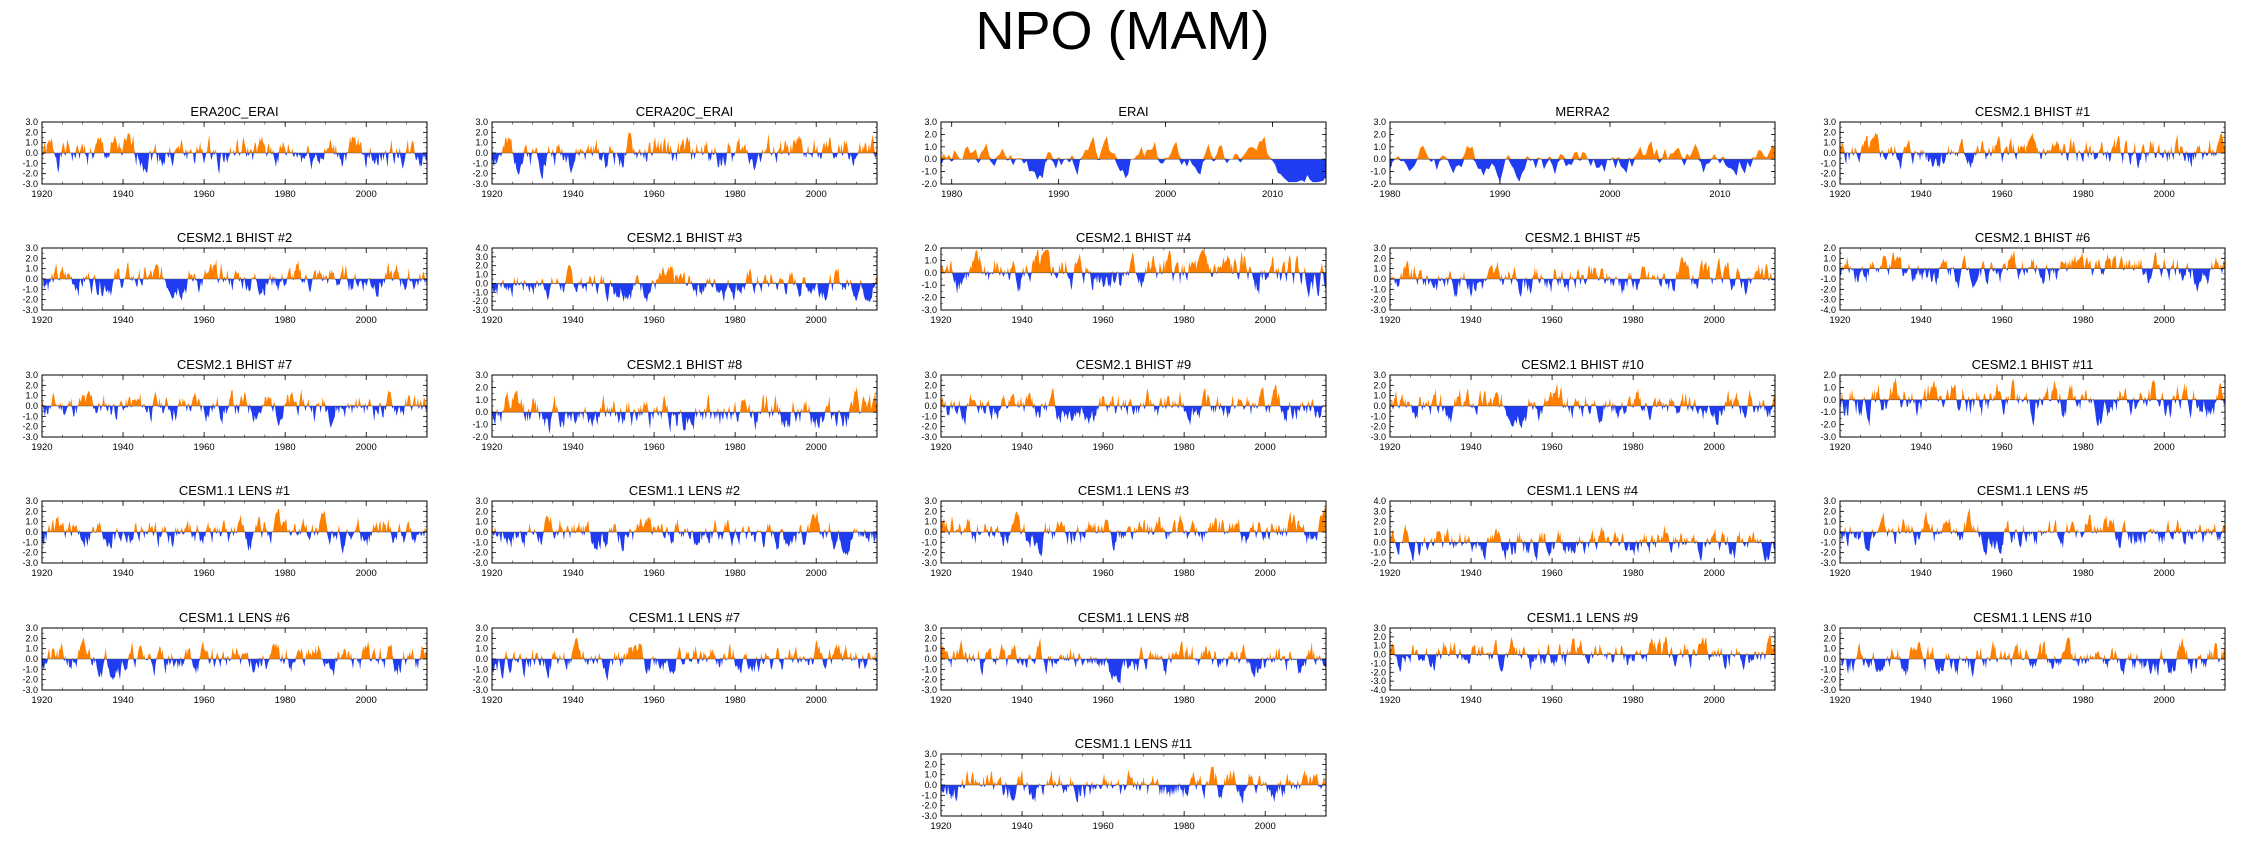 The height and width of the screenshot is (849, 2245). Describe the element at coordinates (2032, 111) in the screenshot. I see `panel-title: CESM2.1 BHIST #1` at that location.